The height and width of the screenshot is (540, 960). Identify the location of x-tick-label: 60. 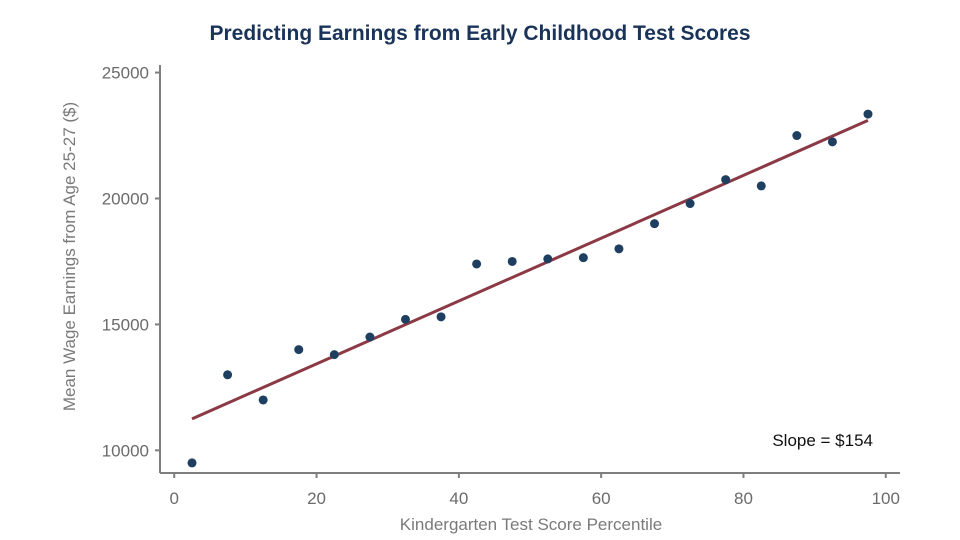
(601, 498).